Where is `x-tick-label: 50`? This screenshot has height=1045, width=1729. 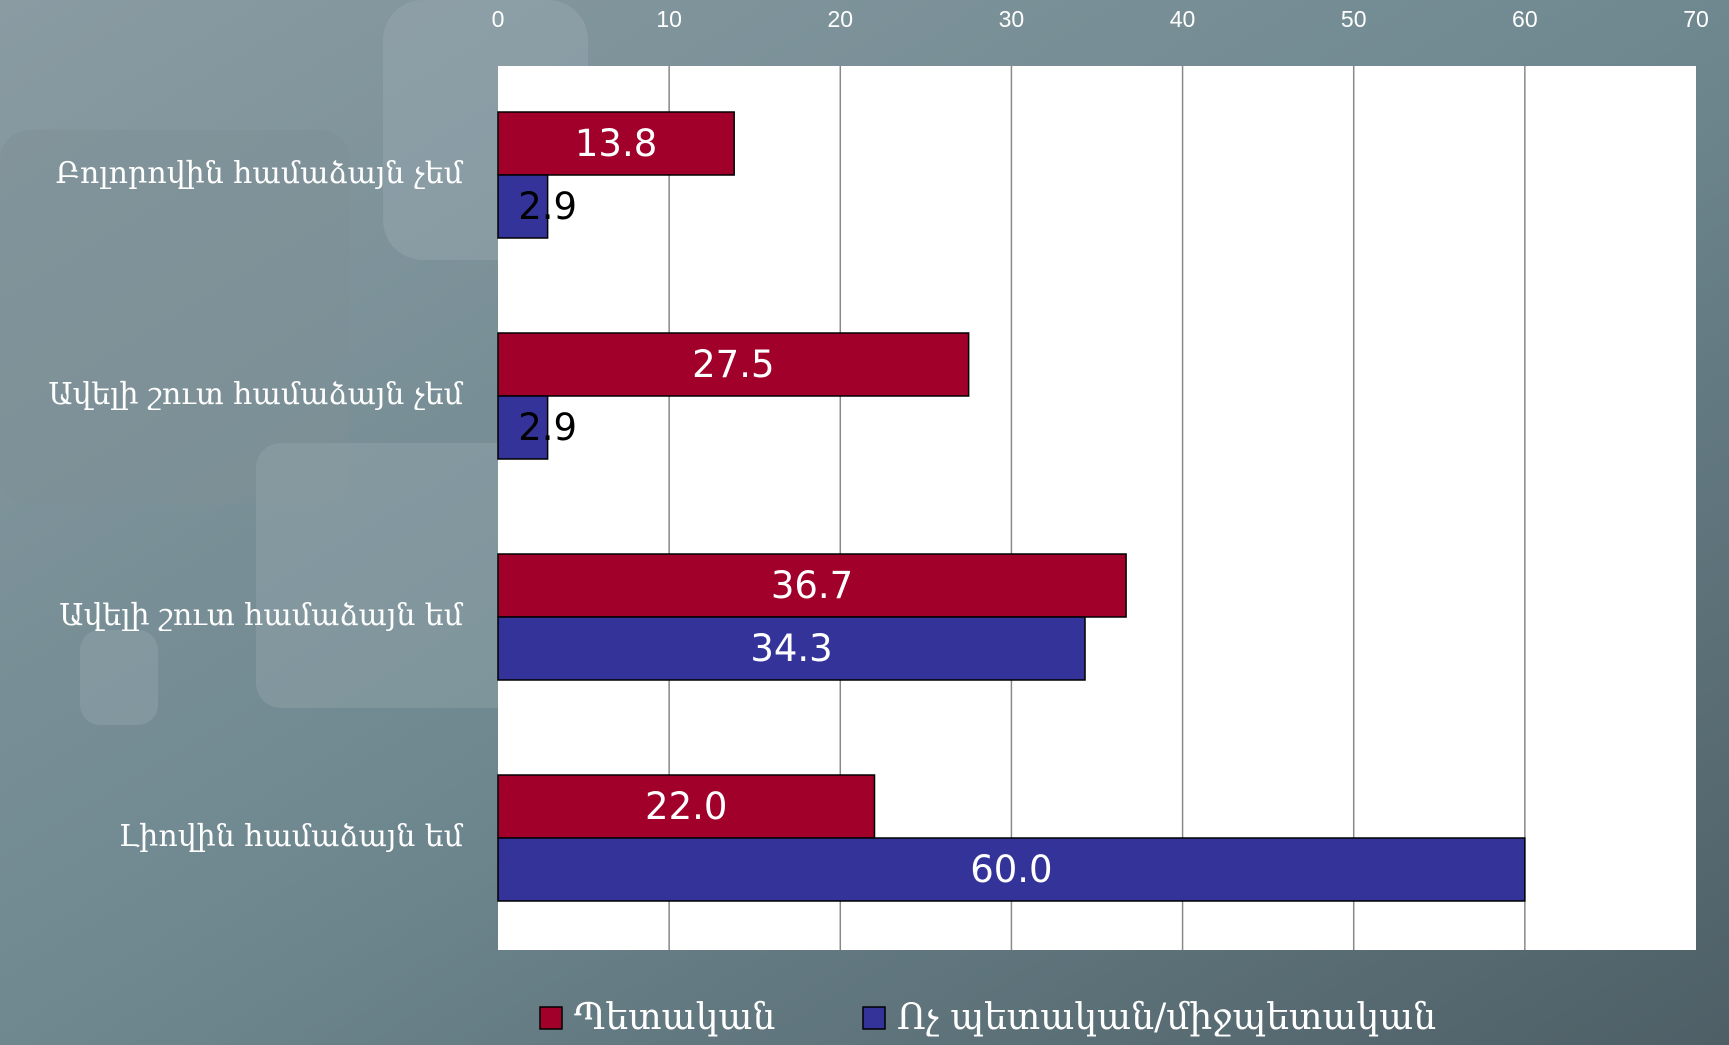
x-tick-label: 50 is located at coordinates (1354, 19).